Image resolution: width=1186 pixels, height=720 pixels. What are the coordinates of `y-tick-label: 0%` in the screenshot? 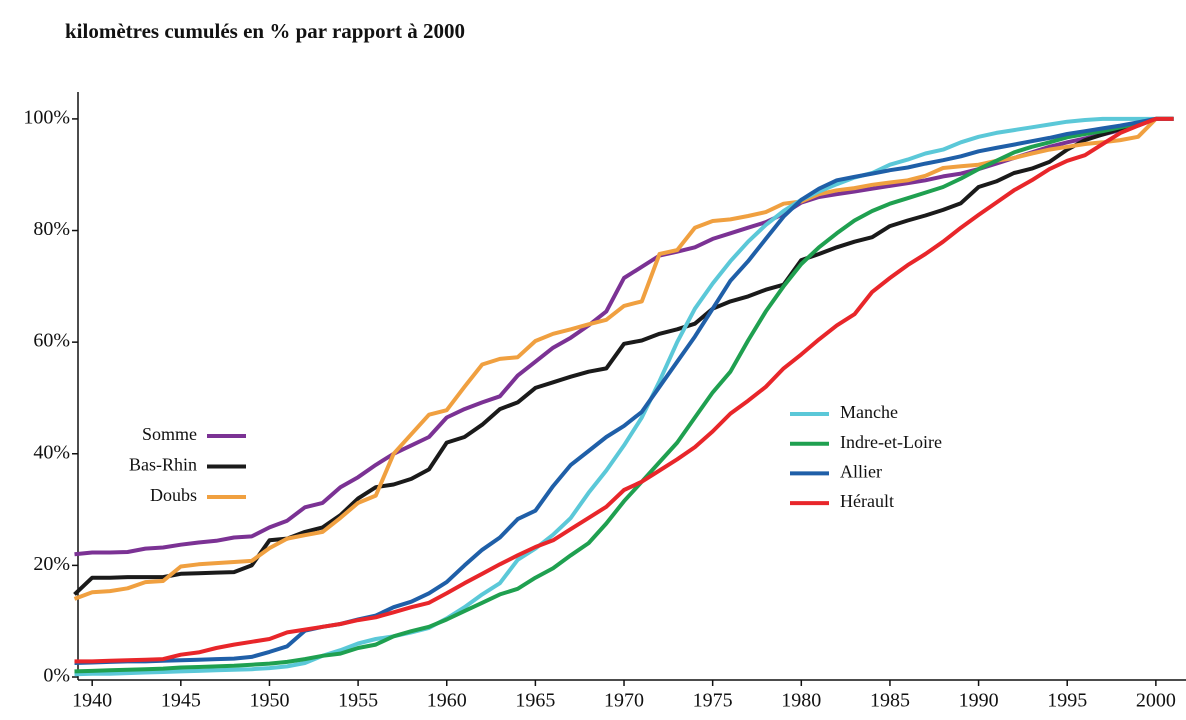 It's located at (56, 676).